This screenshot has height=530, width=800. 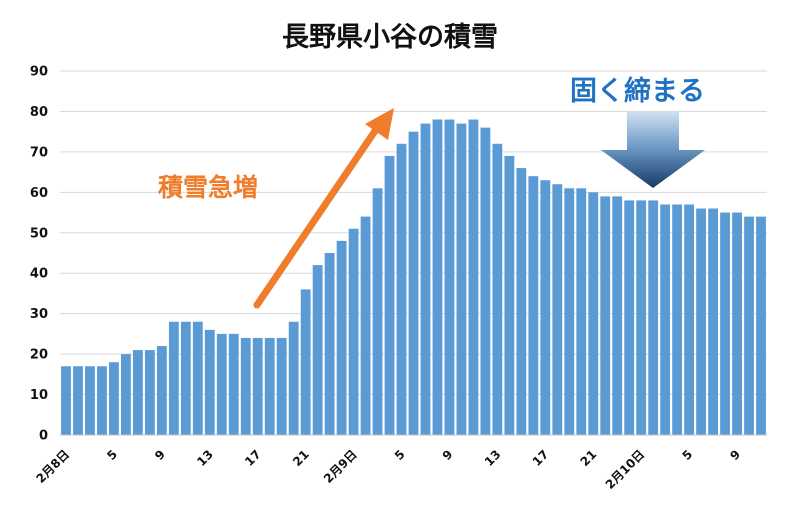 What do you see at coordinates (39, 72) in the screenshot?
I see `y-tick-label: 90` at bounding box center [39, 72].